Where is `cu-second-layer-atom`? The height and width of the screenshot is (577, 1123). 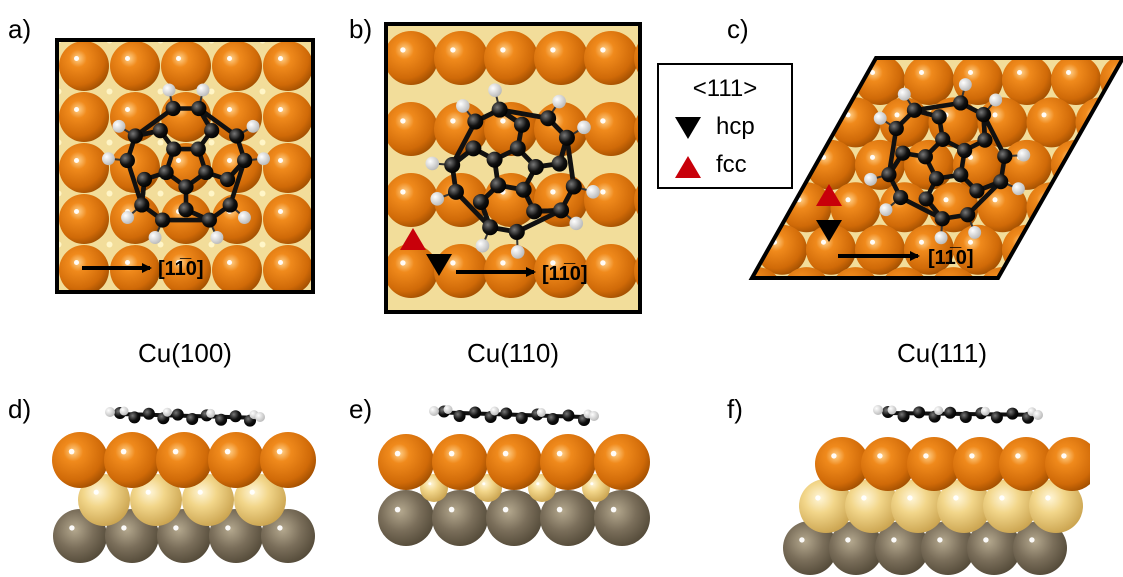
cu-second-layer-atom is located at coordinates (104, 500).